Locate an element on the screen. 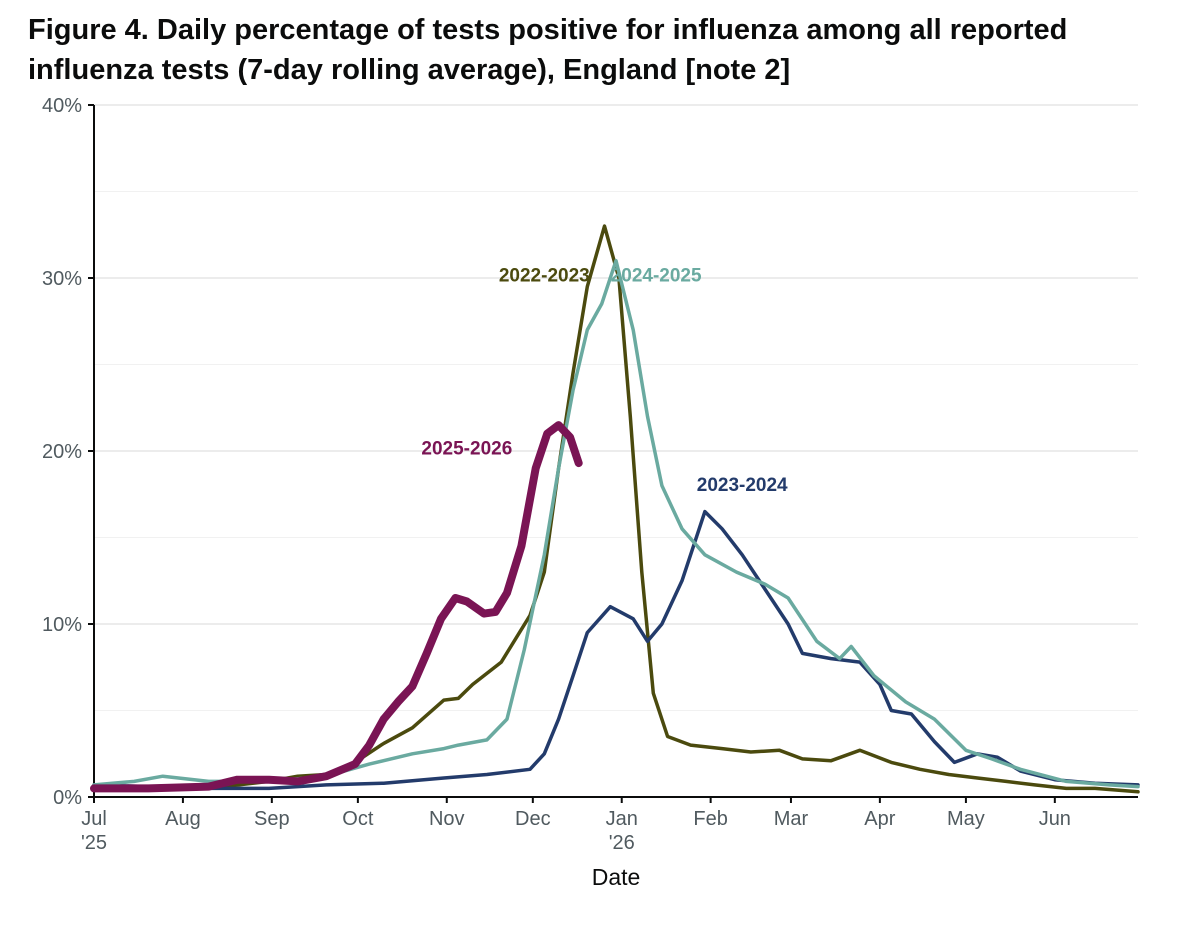 Image resolution: width=1200 pixels, height=928 pixels. y-axis-ticks: 0% 10% 20% 30% 40% is located at coordinates (68, 452).